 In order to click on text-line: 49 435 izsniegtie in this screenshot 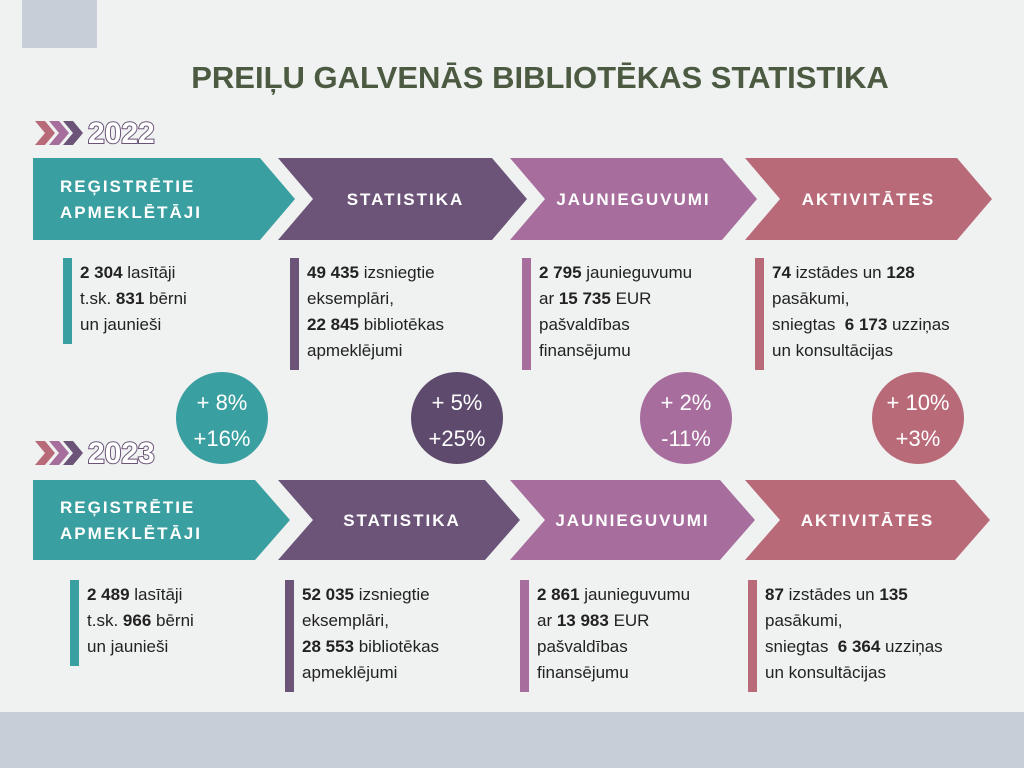, I will do `click(375, 273)`.